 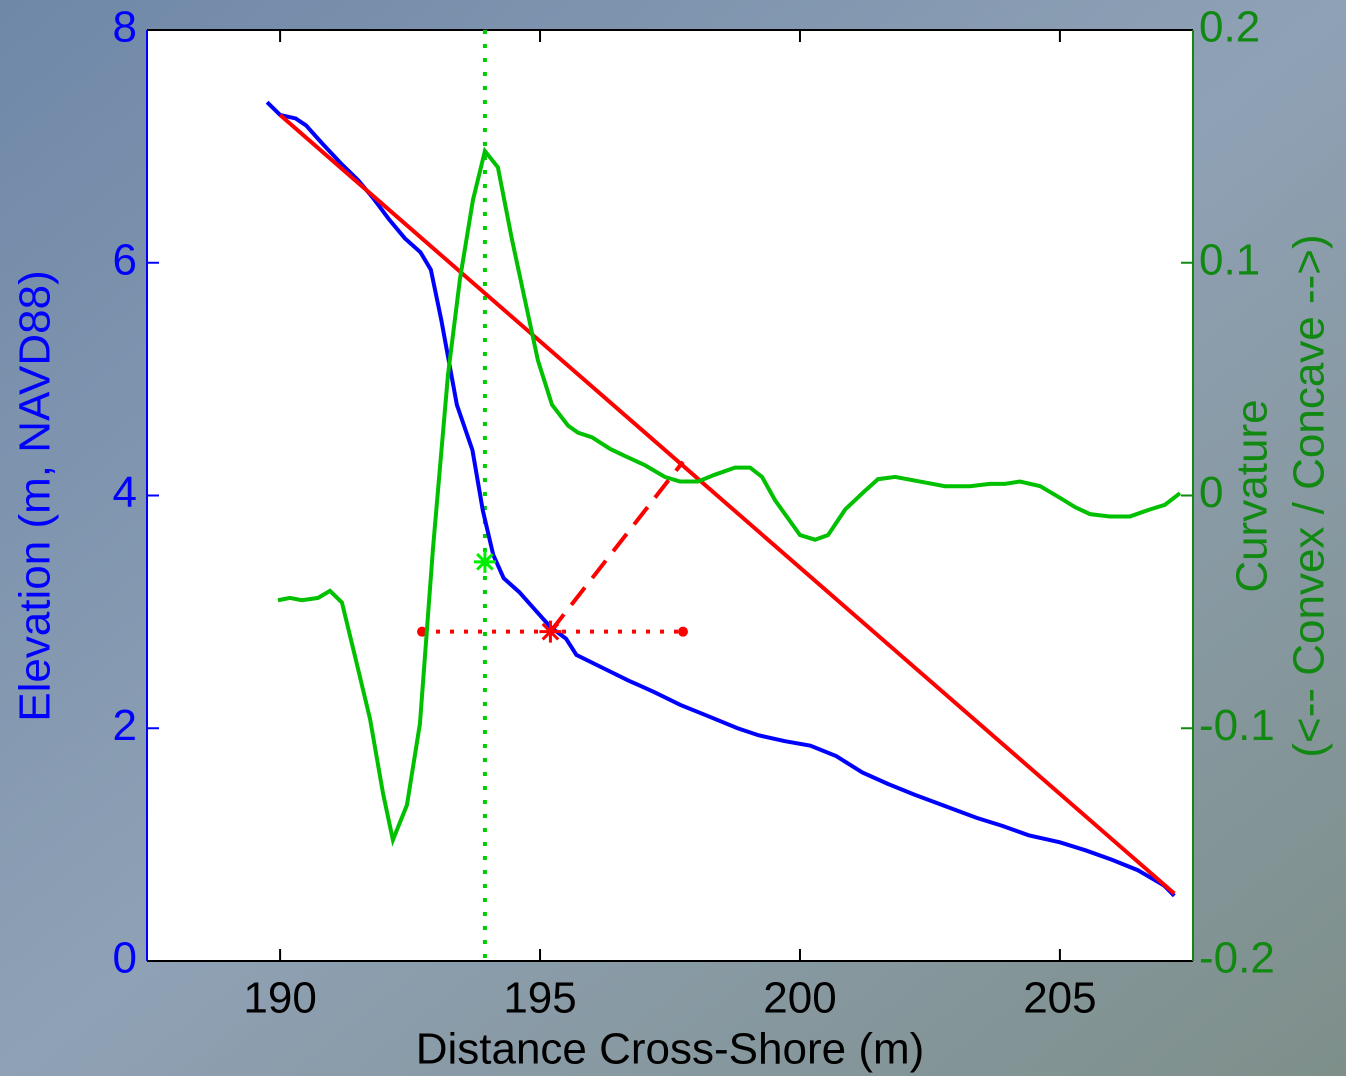 What do you see at coordinates (125, 259) in the screenshot?
I see `y-tick-label: 6` at bounding box center [125, 259].